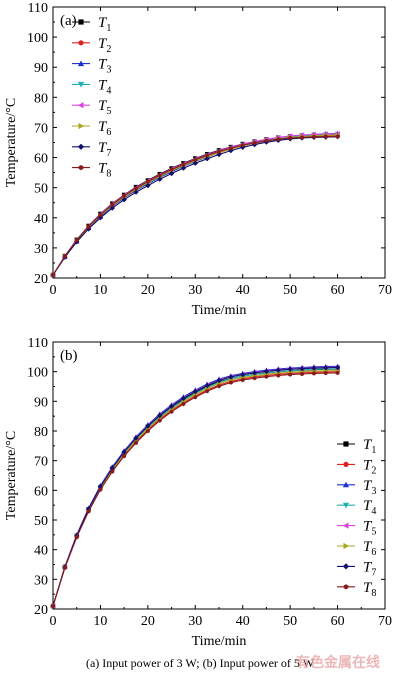 Image resolution: width=400 pixels, height=677 pixels. I want to click on x-tick-label: 20, so click(148, 621).